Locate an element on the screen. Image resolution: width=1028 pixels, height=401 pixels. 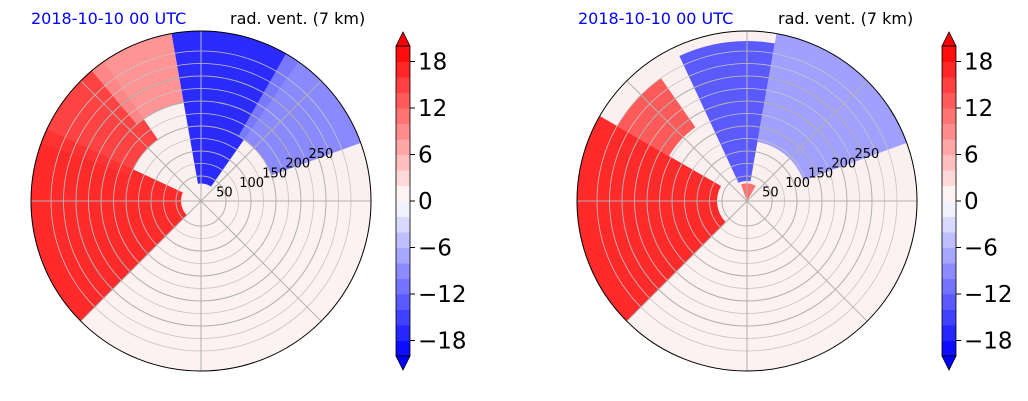
panel-left-title-date: 2018-10-10 00 UTC is located at coordinates (108, 18).